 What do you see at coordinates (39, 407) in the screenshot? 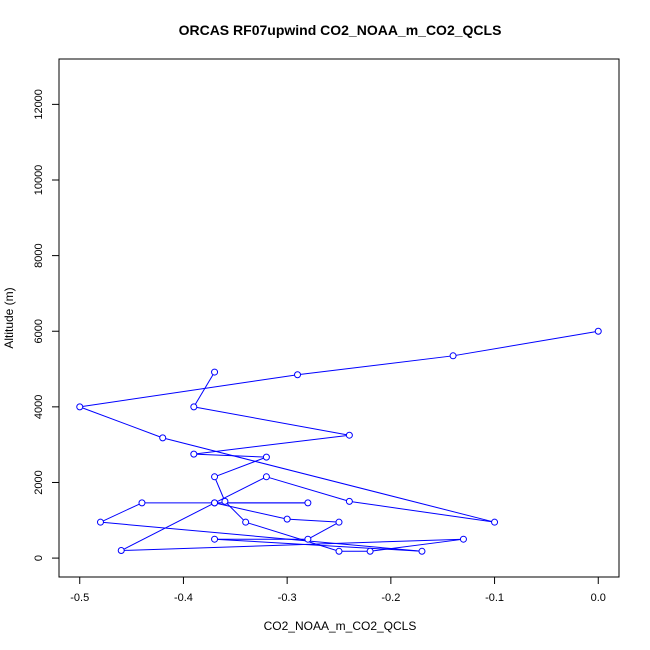
I see `y-tick-label: 4000` at bounding box center [39, 407].